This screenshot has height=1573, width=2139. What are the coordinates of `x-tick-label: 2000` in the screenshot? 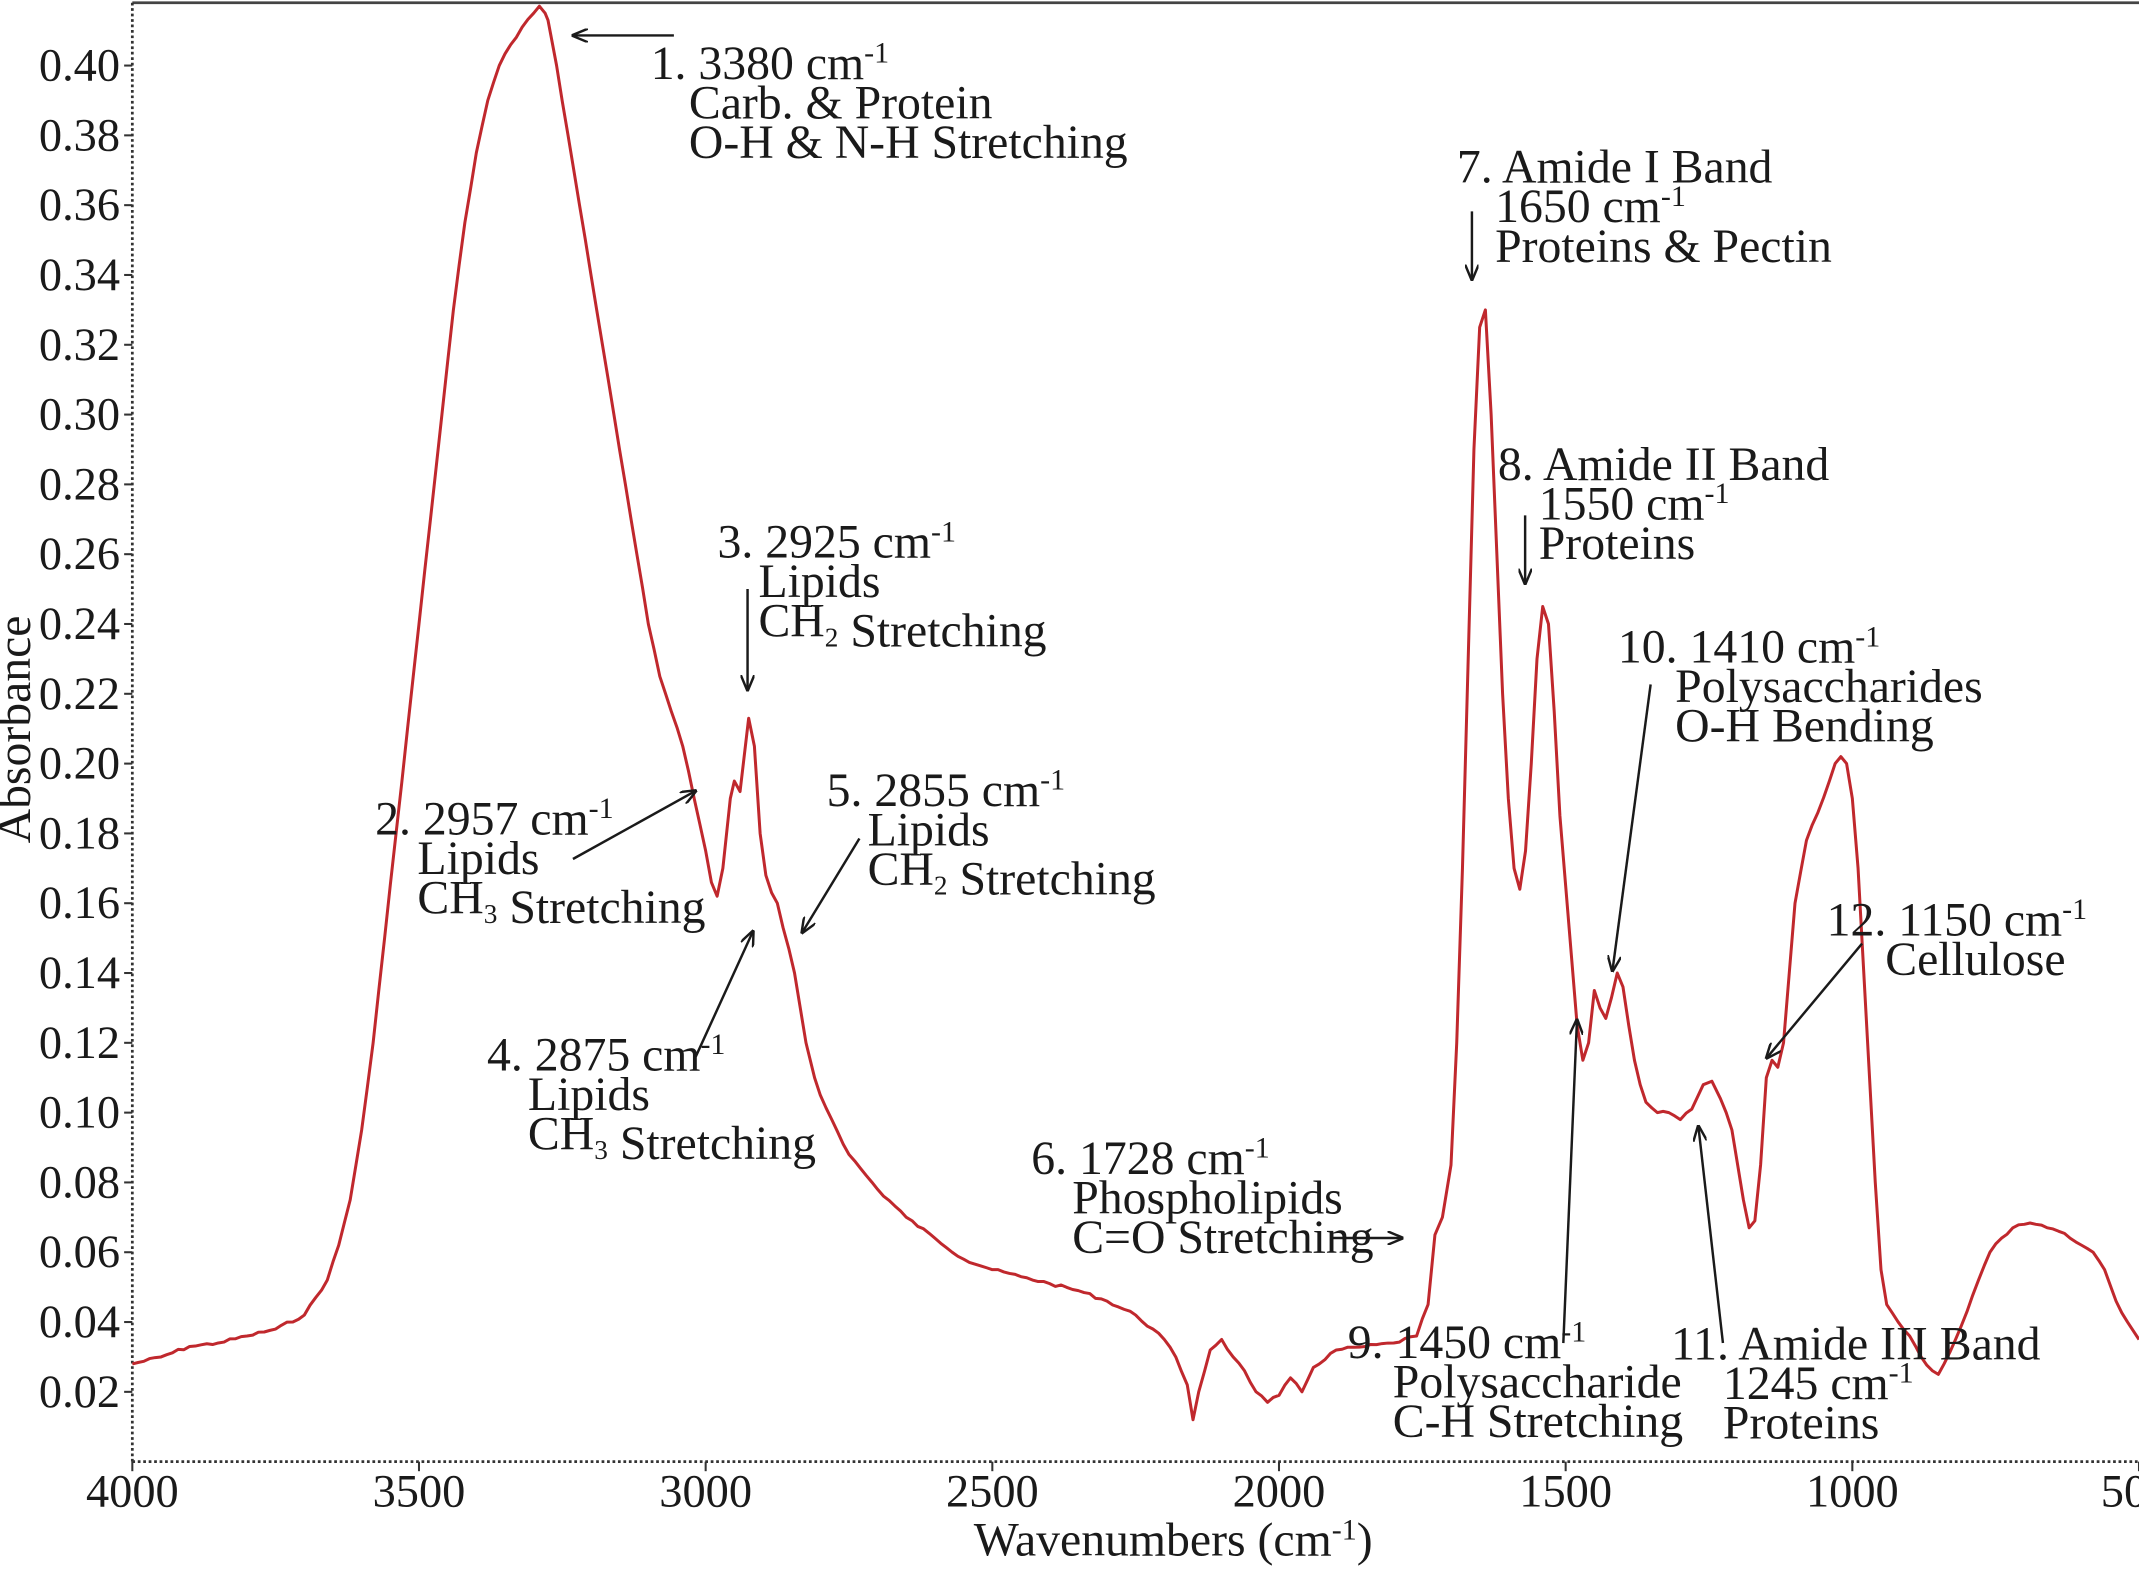 It's located at (1279, 1492).